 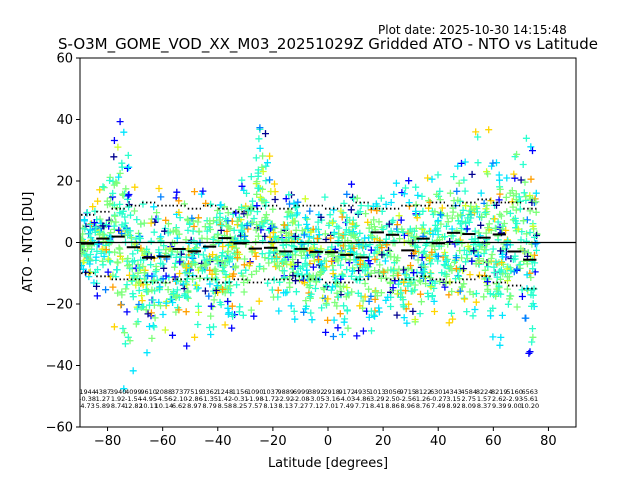 What do you see at coordinates (194, 406) in the screenshot?
I see `bin-stat-std: 8.97` at bounding box center [194, 406].